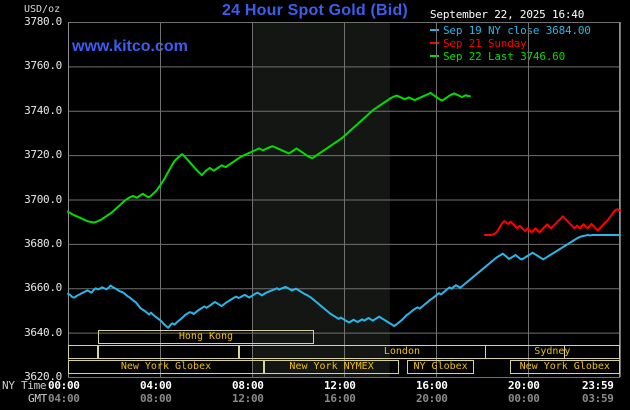 This screenshot has width=630, height=410. I want to click on x-tick-gmt-4: 20:00, so click(432, 398).